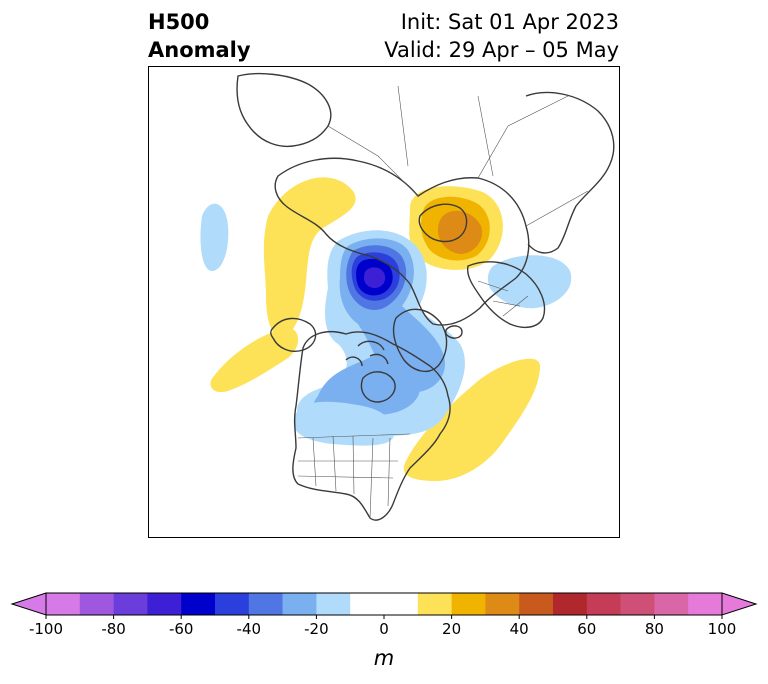 This screenshot has height=684, width=768. Describe the element at coordinates (309, 257) in the screenshot. I see `positive-anomaly-siberia` at that location.